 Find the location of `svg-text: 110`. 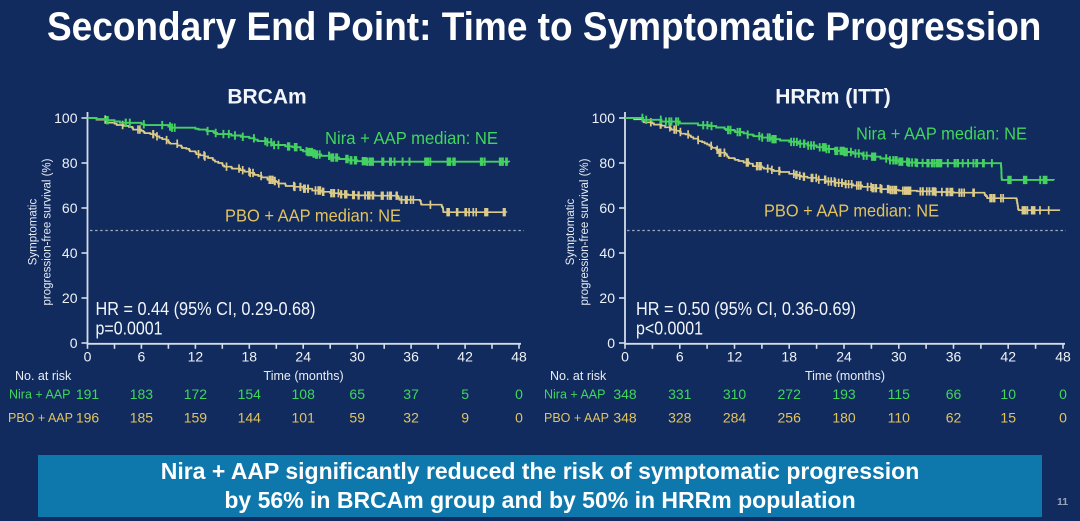

svg-text: 110 is located at coordinates (899, 418).